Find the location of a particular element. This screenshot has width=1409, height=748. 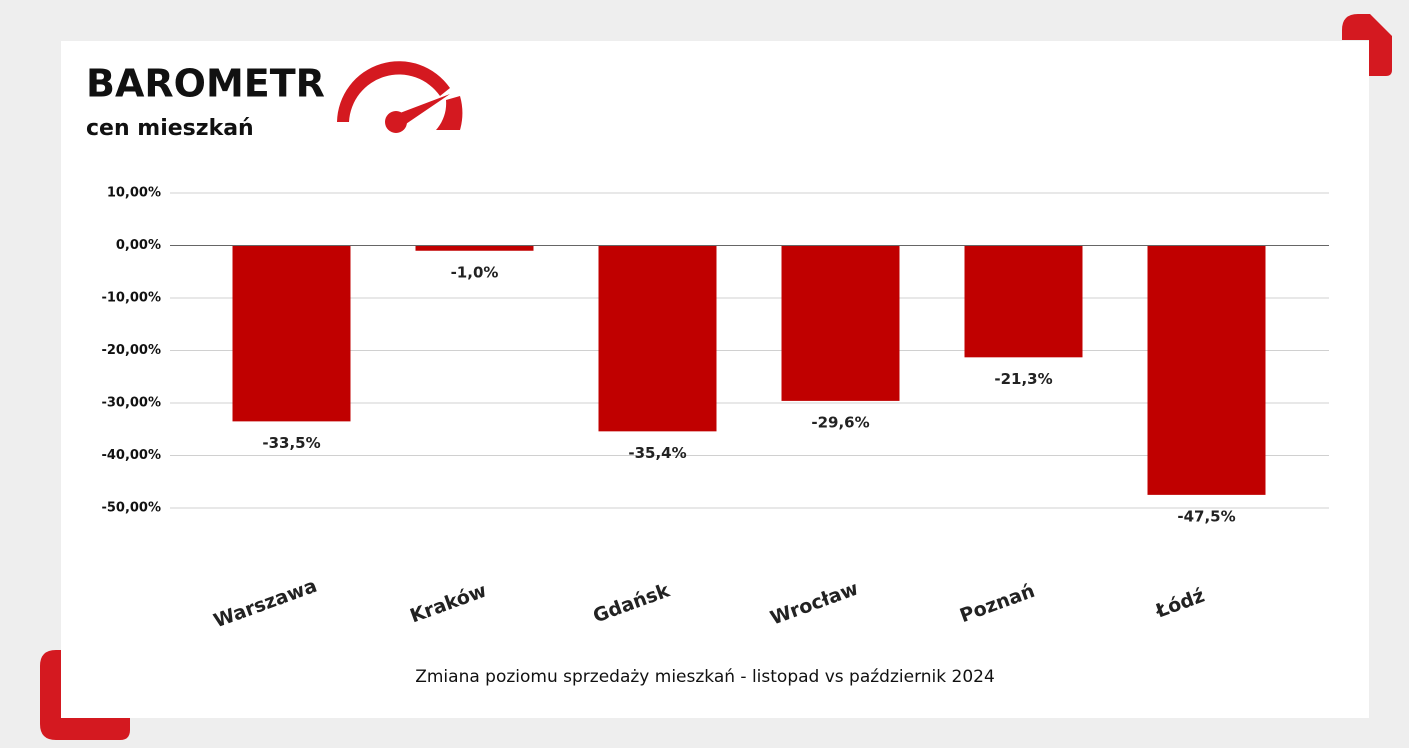

value-label: -35,4% is located at coordinates (657, 453).